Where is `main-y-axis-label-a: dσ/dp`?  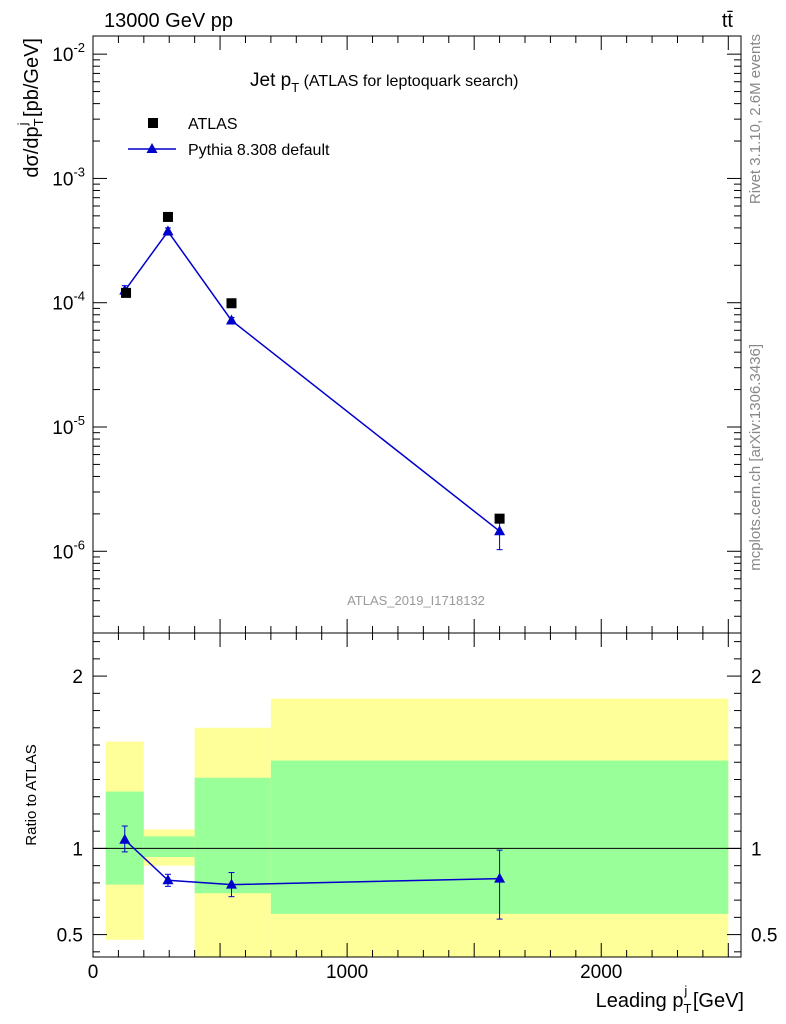 main-y-axis-label-a: dσ/dp is located at coordinates (32, 151).